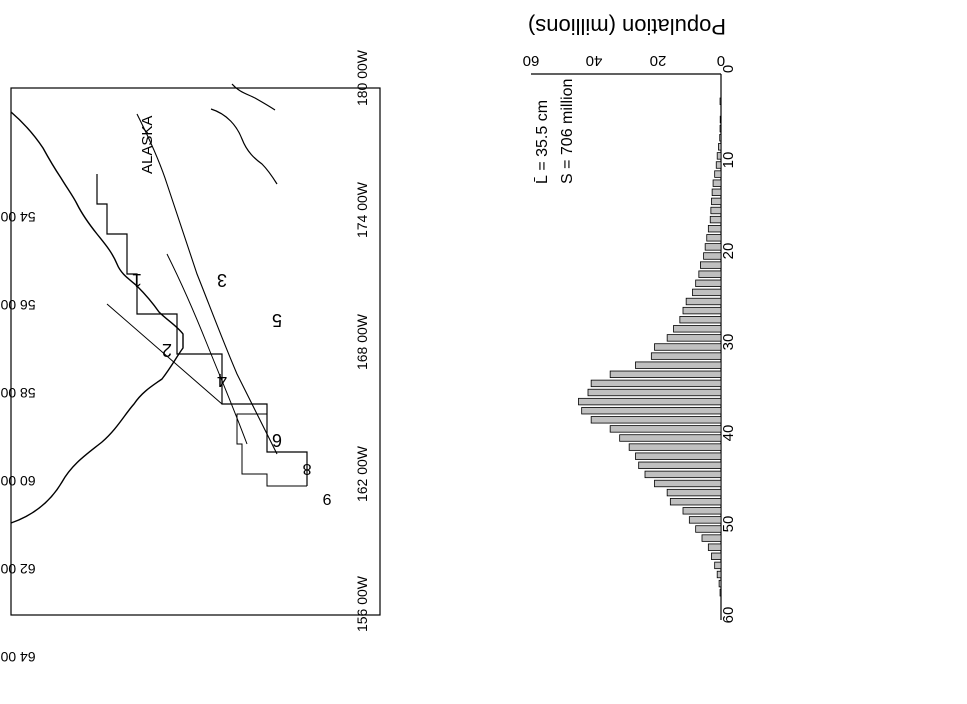 This screenshot has width=967, height=704. I want to click on x-tick-label: 20, so click(728, 251).